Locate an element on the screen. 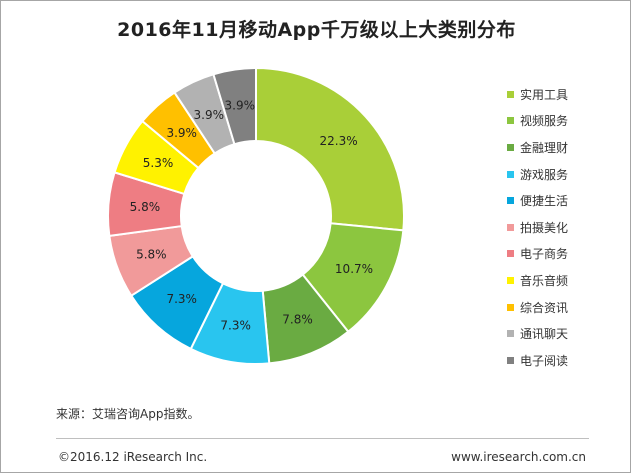  legend-label: 视频服务 is located at coordinates (544, 121).